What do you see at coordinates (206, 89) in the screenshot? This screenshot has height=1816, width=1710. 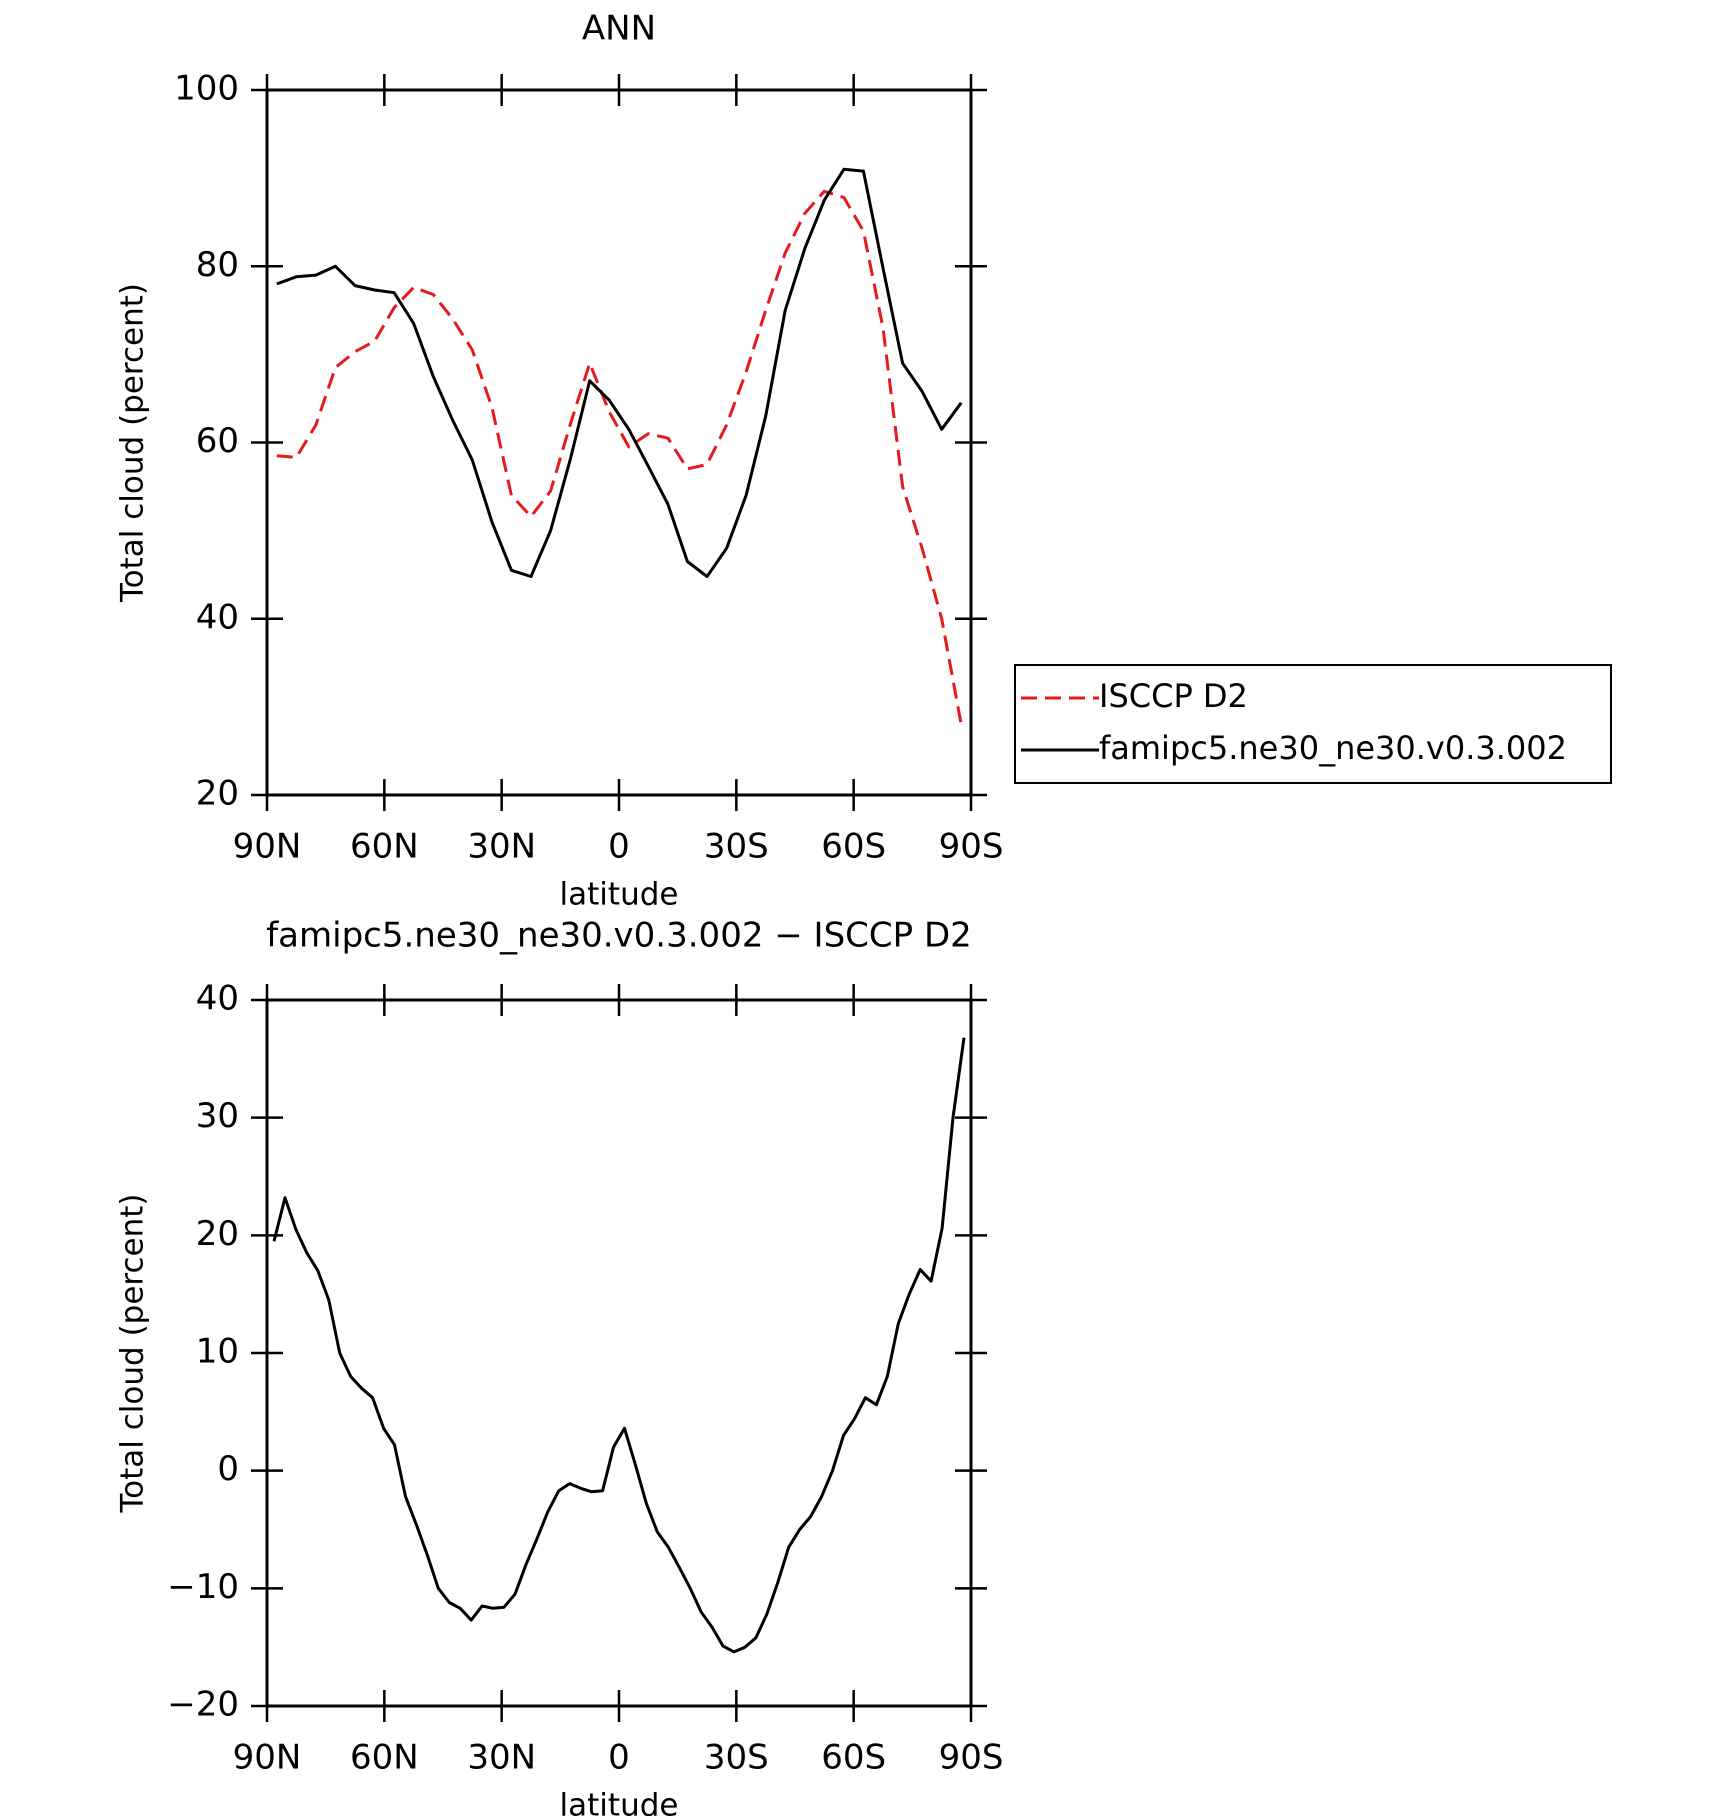 I see `y-tick-label: 100` at bounding box center [206, 89].